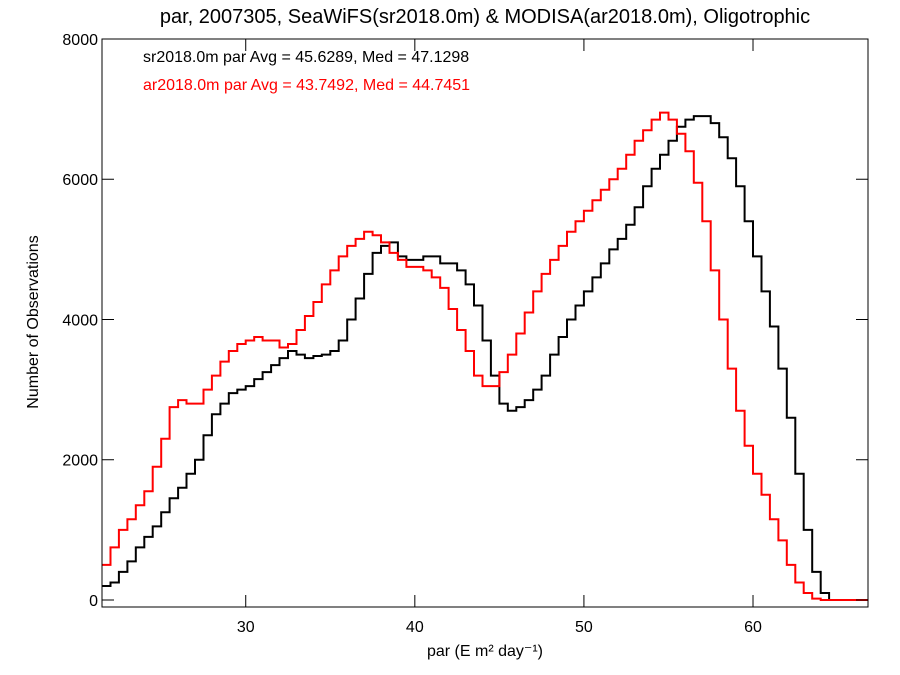  I want to click on y-tick-label: 4000, so click(80, 320).